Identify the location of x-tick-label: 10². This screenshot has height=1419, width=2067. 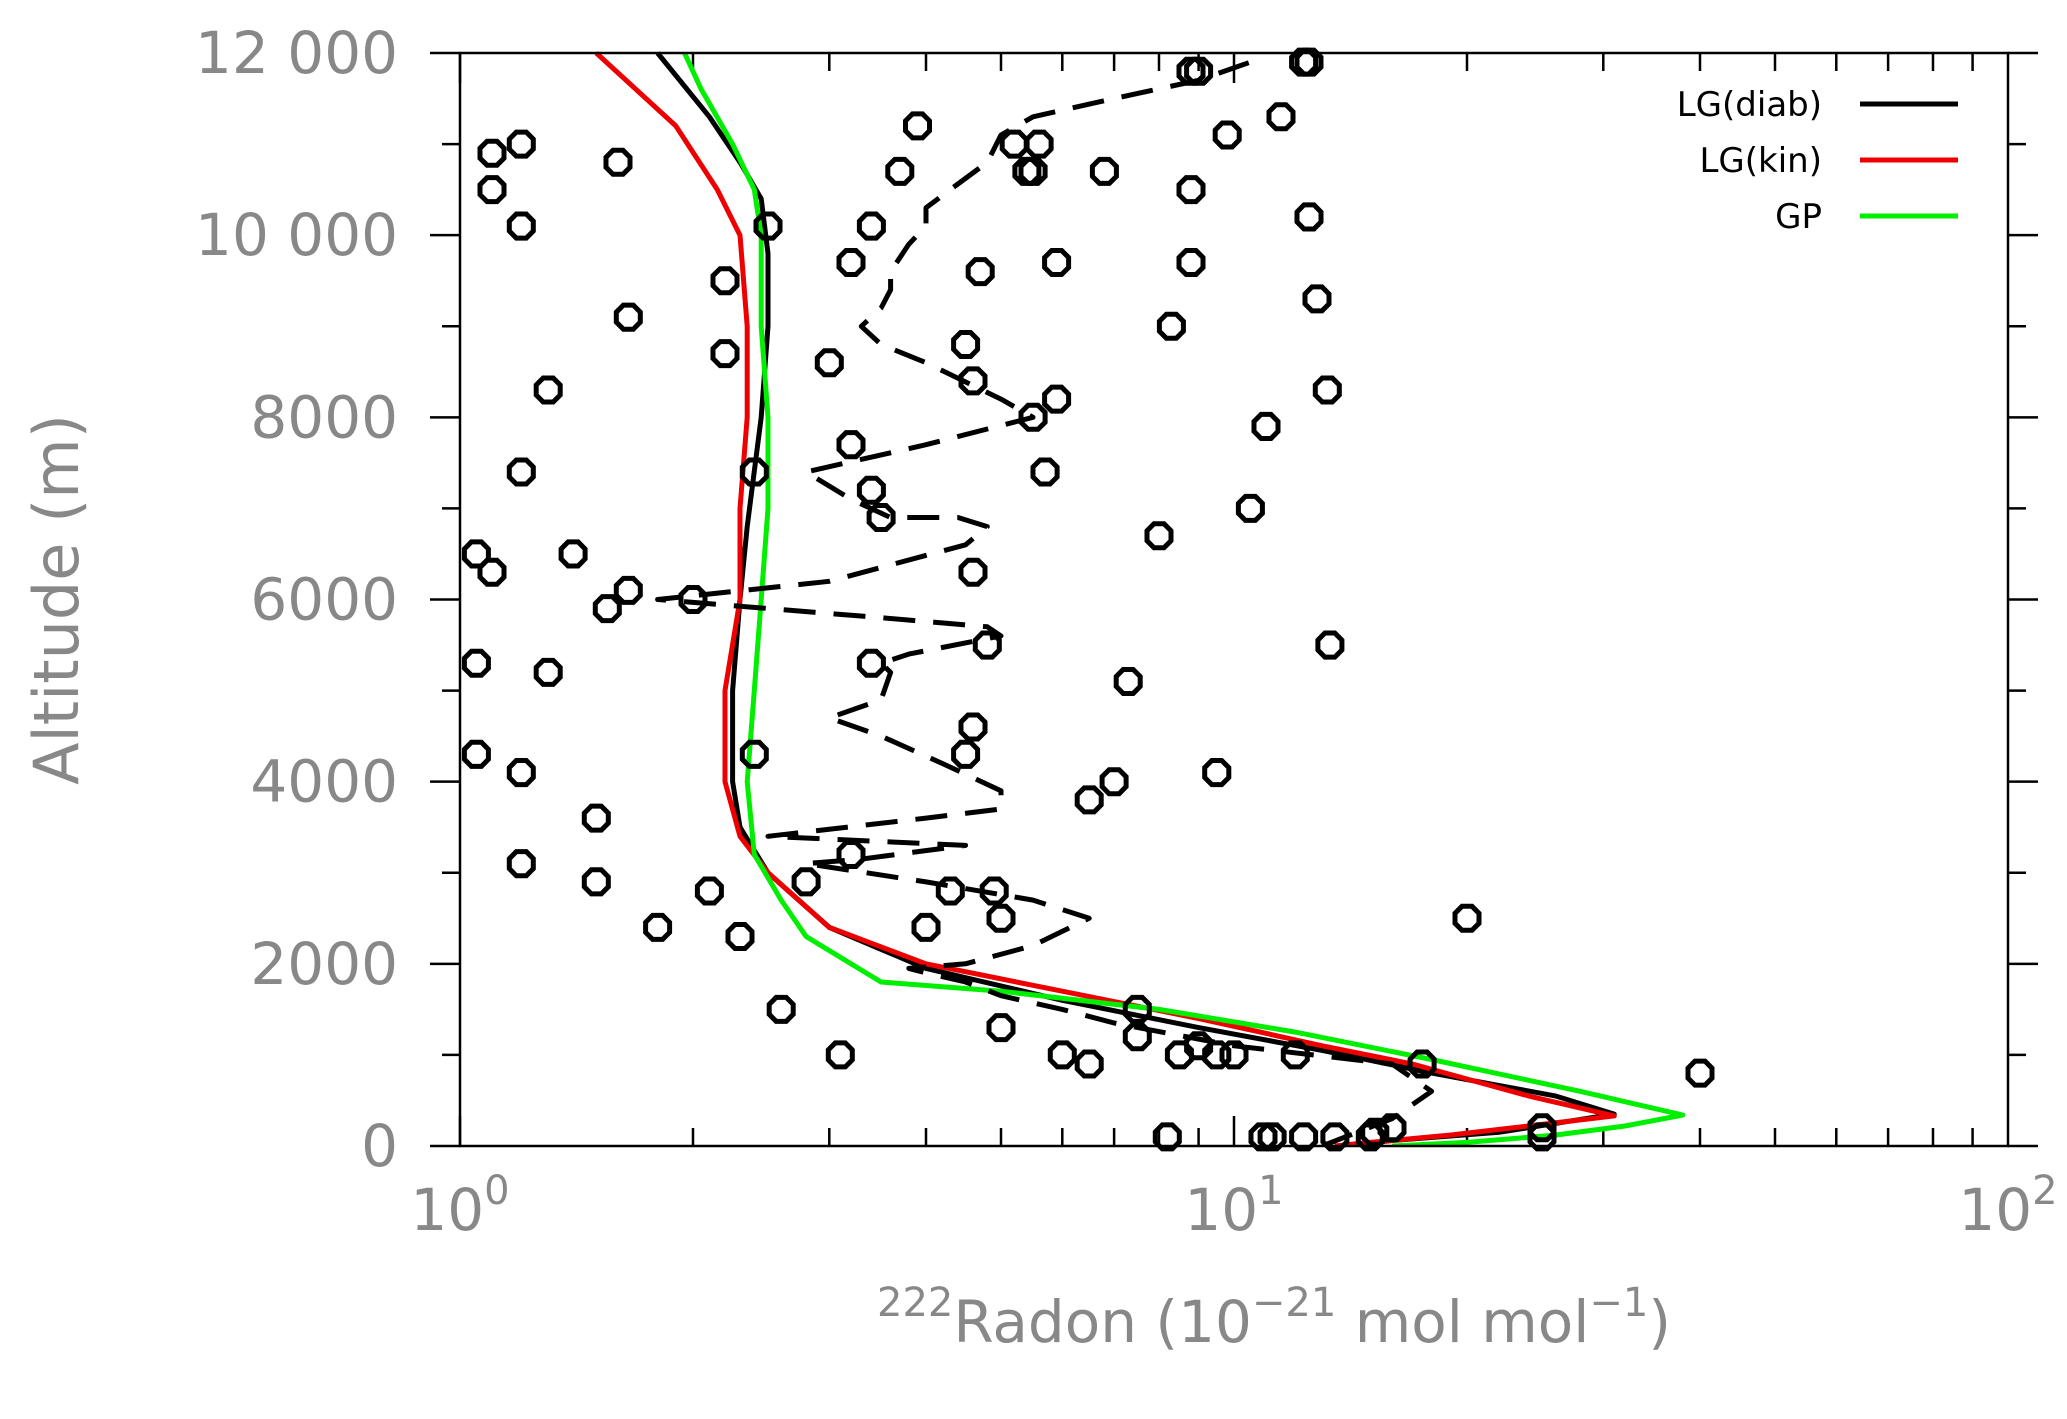
(2007, 1206).